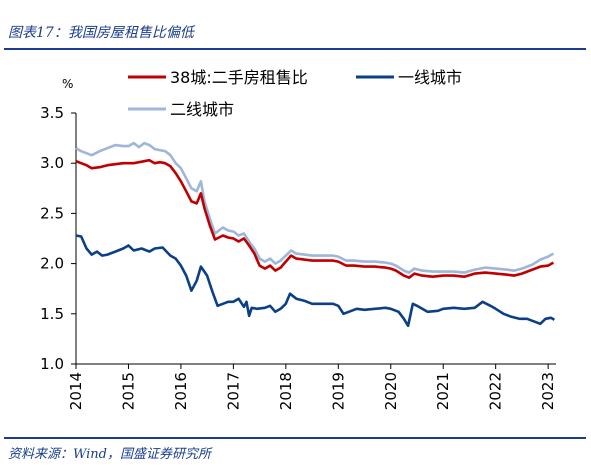  What do you see at coordinates (67, 84) in the screenshot?
I see `y-unit-label: %` at bounding box center [67, 84].